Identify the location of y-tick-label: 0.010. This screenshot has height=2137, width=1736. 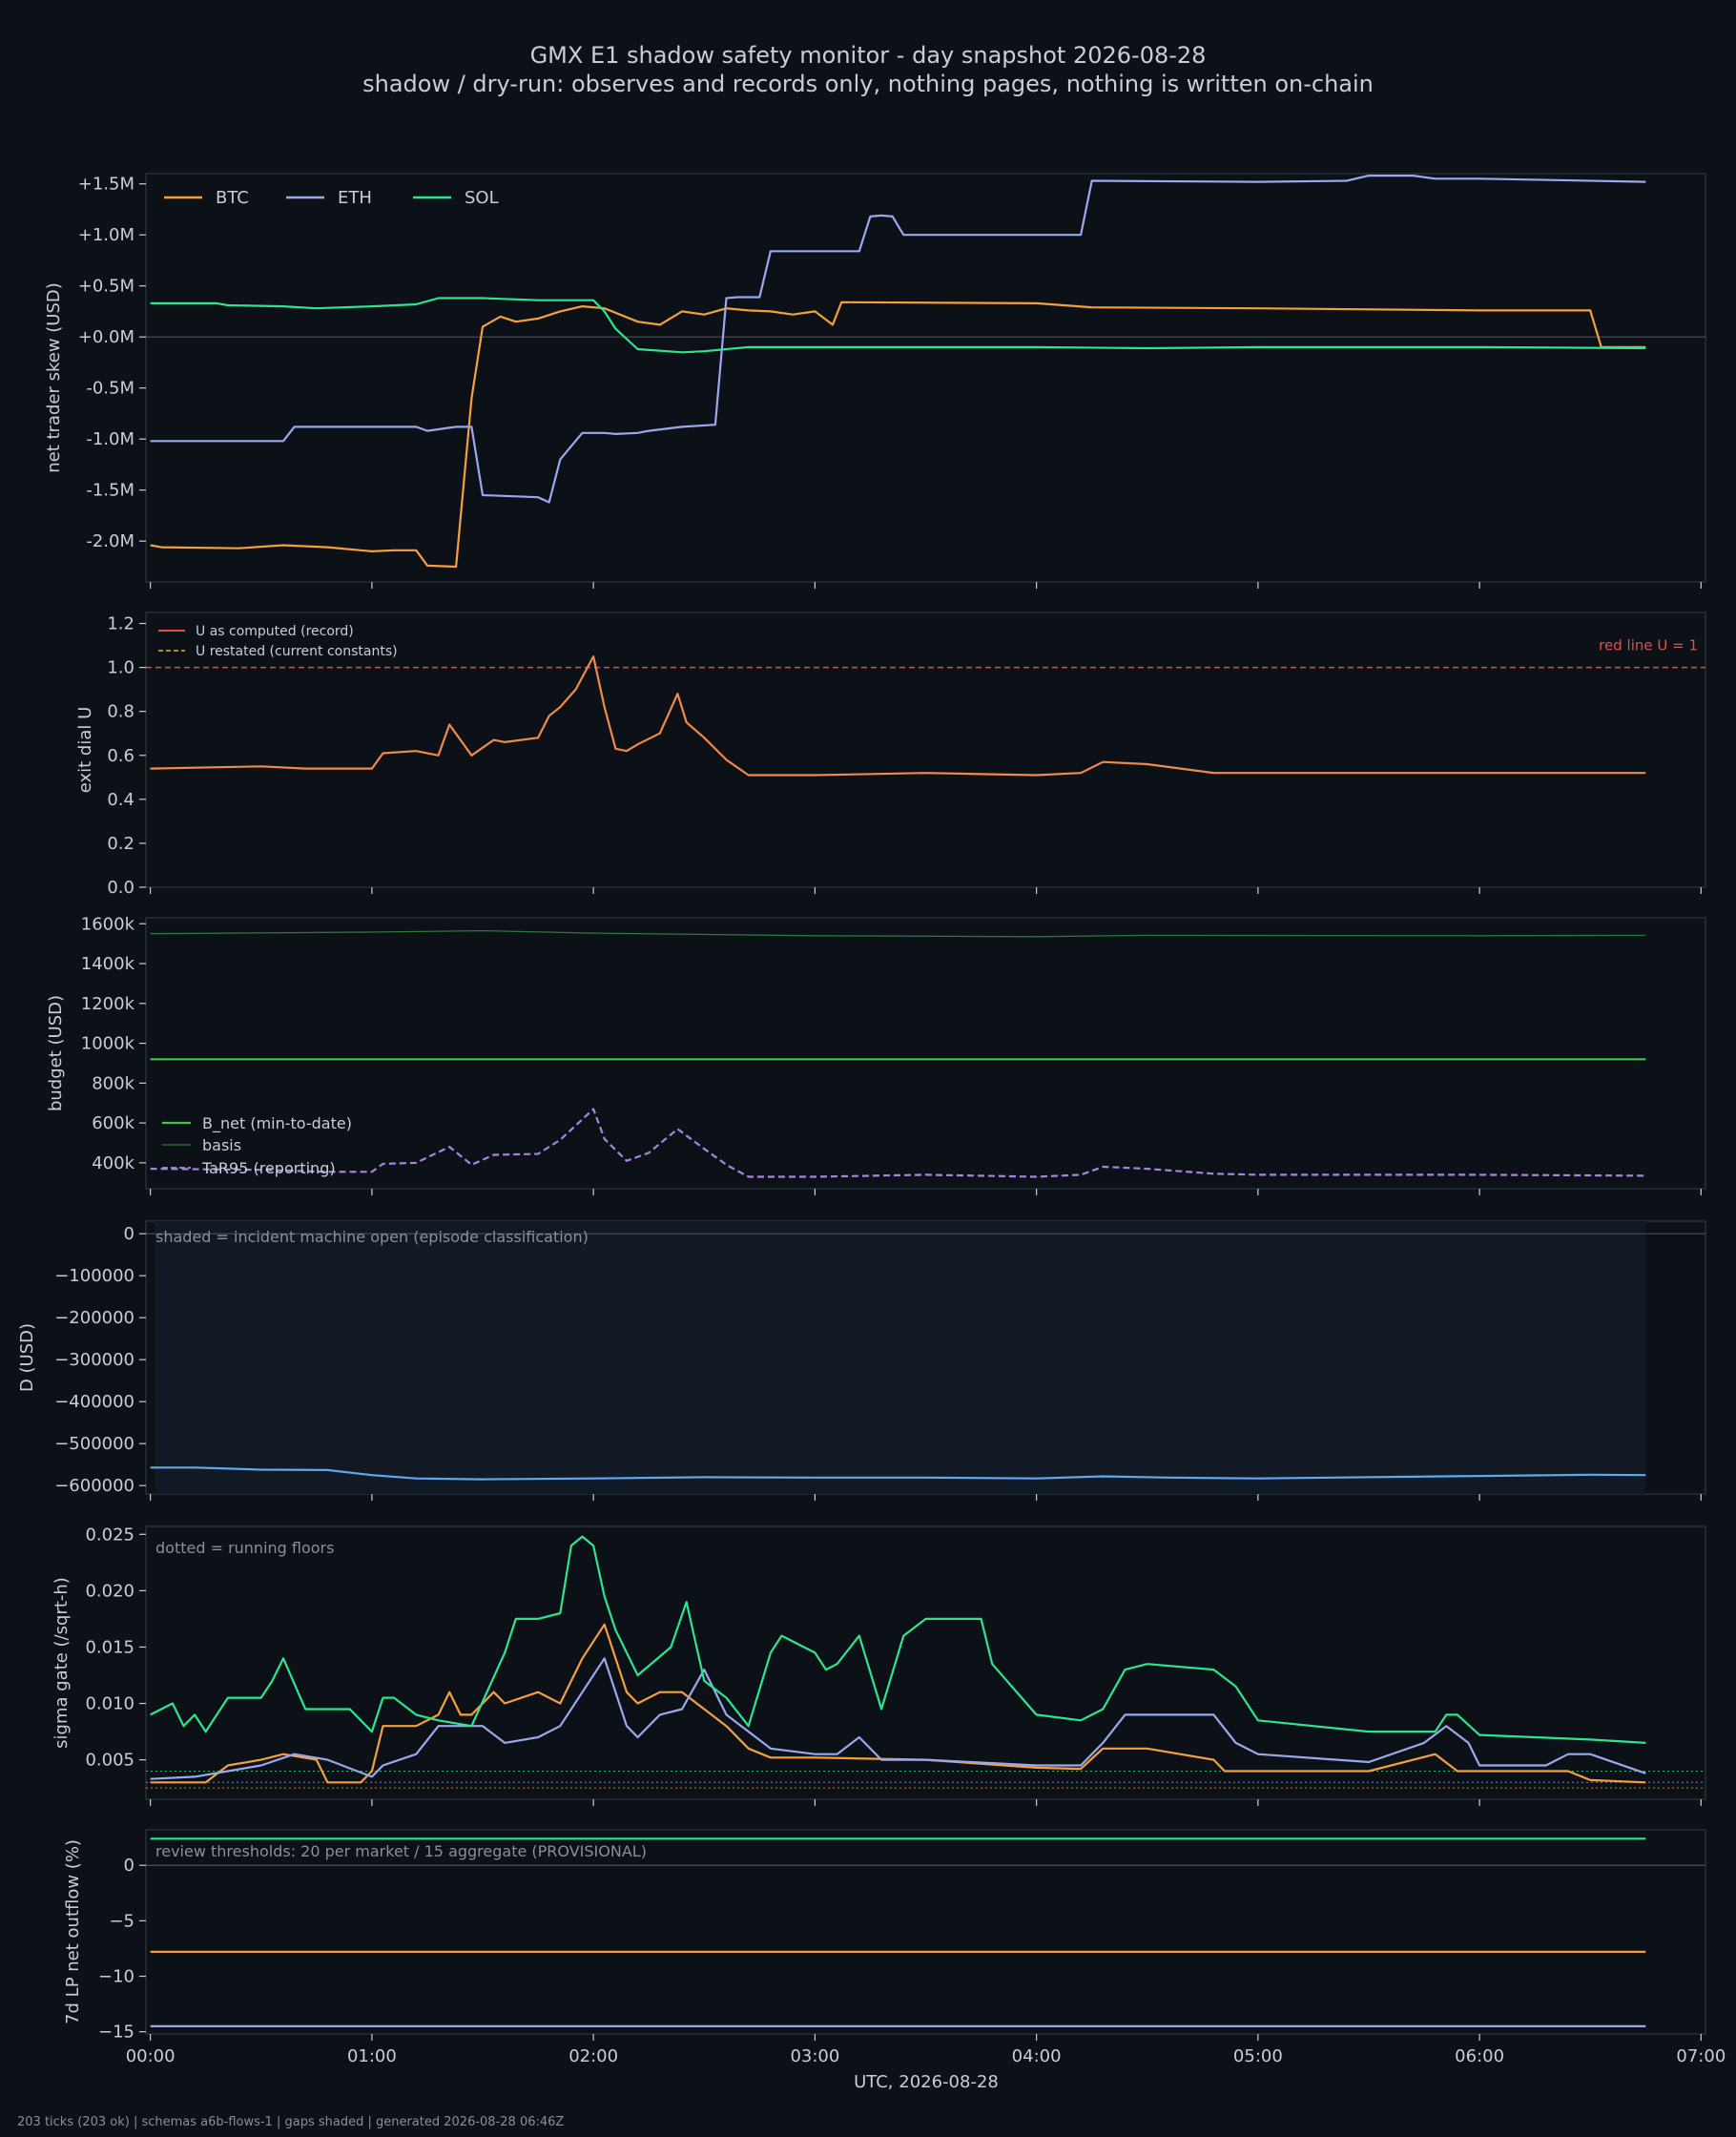
(109, 1704).